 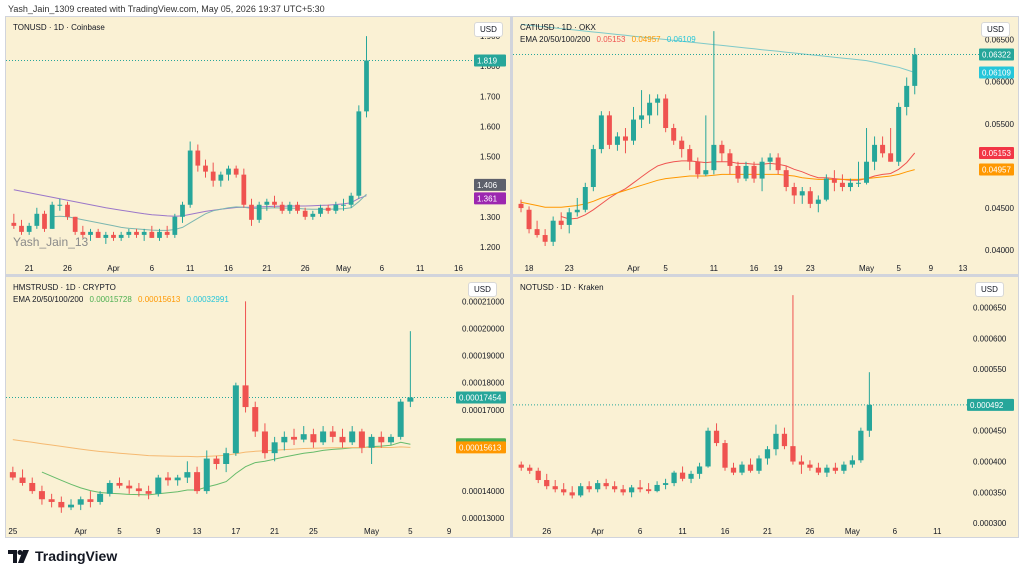 I want to click on y-tick-label: 0.00021000, so click(x=483, y=301).